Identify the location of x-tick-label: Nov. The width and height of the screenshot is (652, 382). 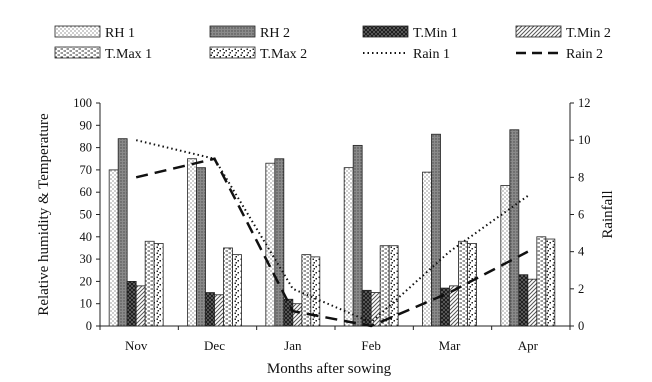
(136, 345).